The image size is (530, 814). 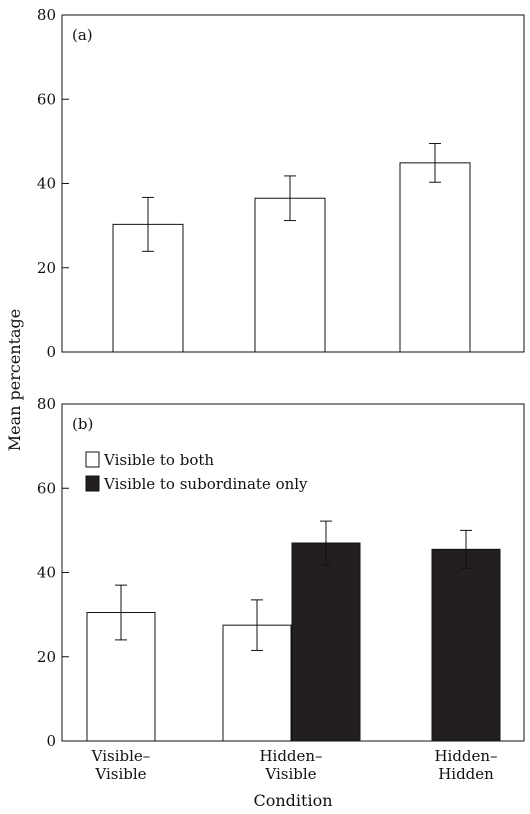 What do you see at coordinates (14, 380) in the screenshot?
I see `y-axis-label: Mean percentage` at bounding box center [14, 380].